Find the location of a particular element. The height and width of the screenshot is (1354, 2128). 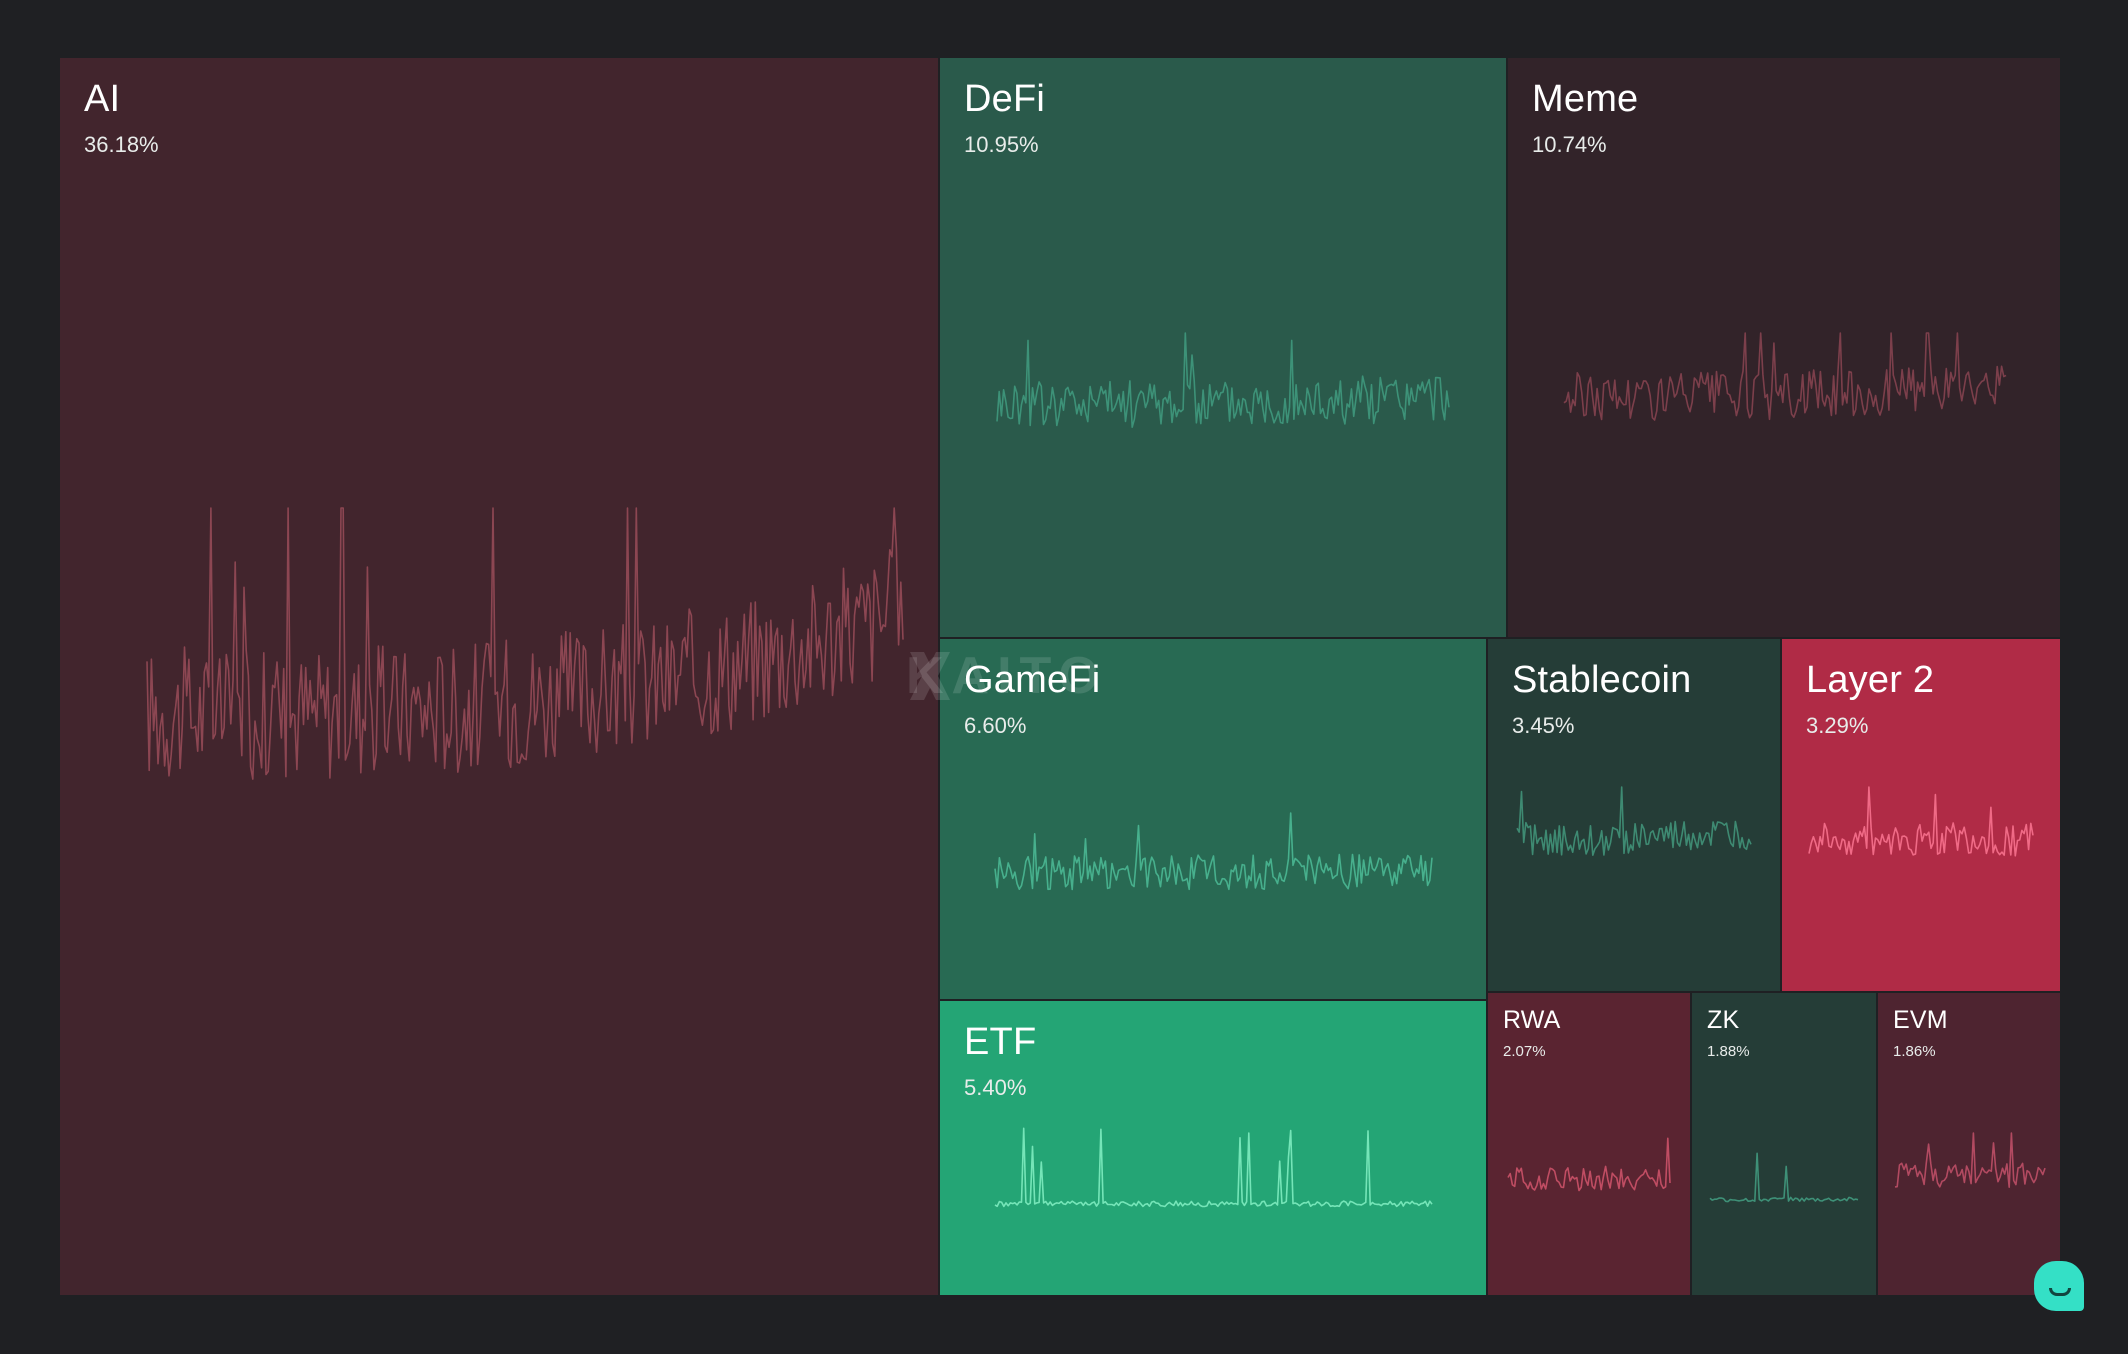

kaito-logo-icon is located at coordinates (930, 676).